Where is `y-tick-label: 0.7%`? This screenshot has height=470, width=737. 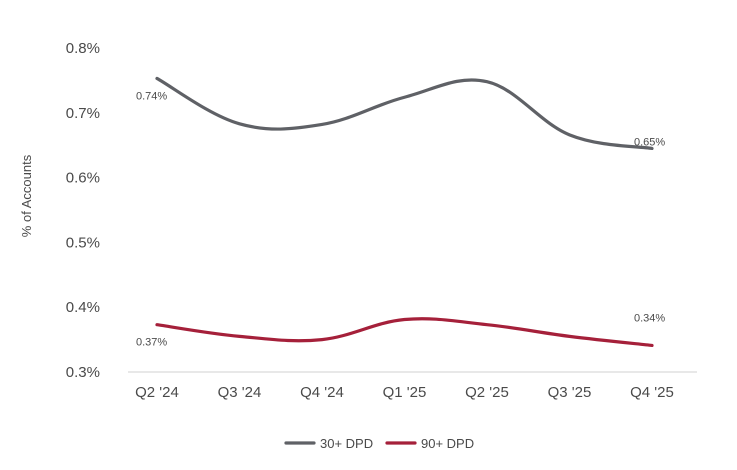 y-tick-label: 0.7% is located at coordinates (83, 113).